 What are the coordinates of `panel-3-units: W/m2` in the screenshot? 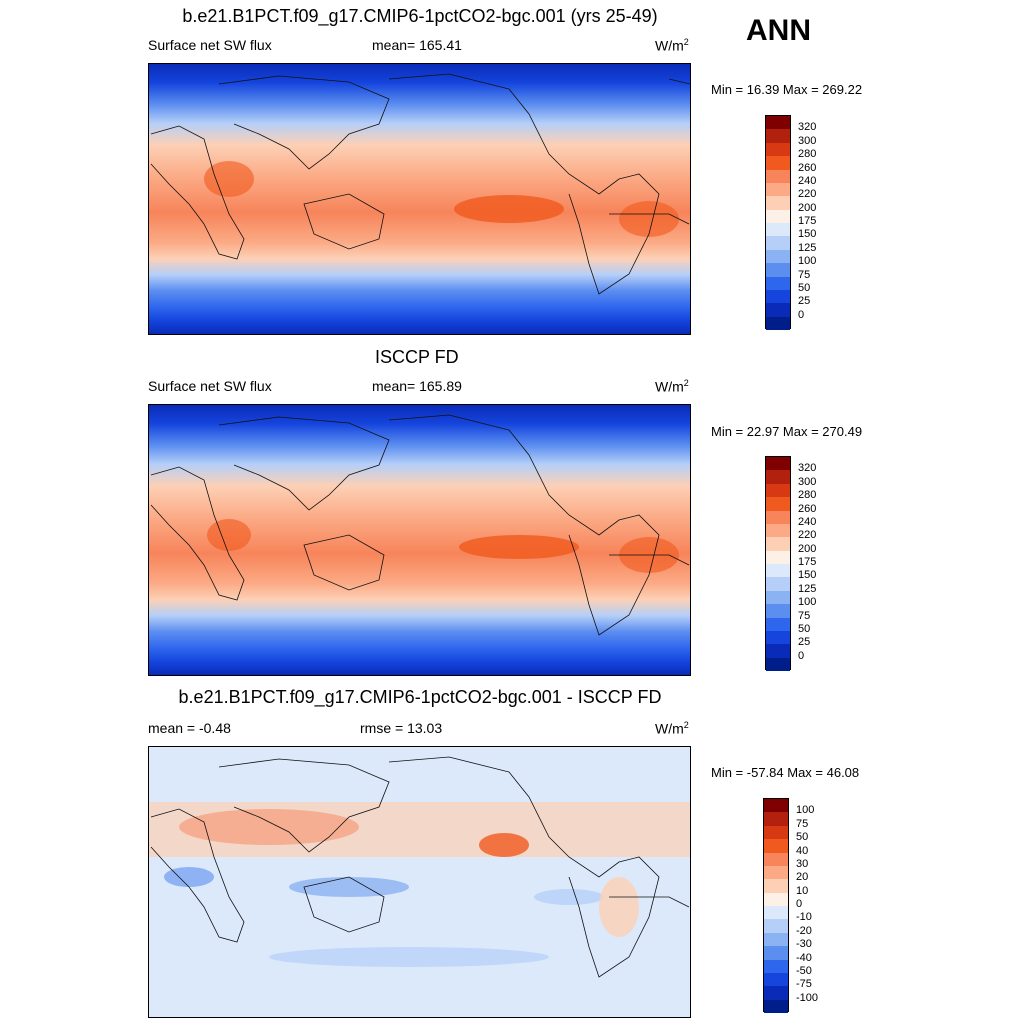 It's located at (672, 728).